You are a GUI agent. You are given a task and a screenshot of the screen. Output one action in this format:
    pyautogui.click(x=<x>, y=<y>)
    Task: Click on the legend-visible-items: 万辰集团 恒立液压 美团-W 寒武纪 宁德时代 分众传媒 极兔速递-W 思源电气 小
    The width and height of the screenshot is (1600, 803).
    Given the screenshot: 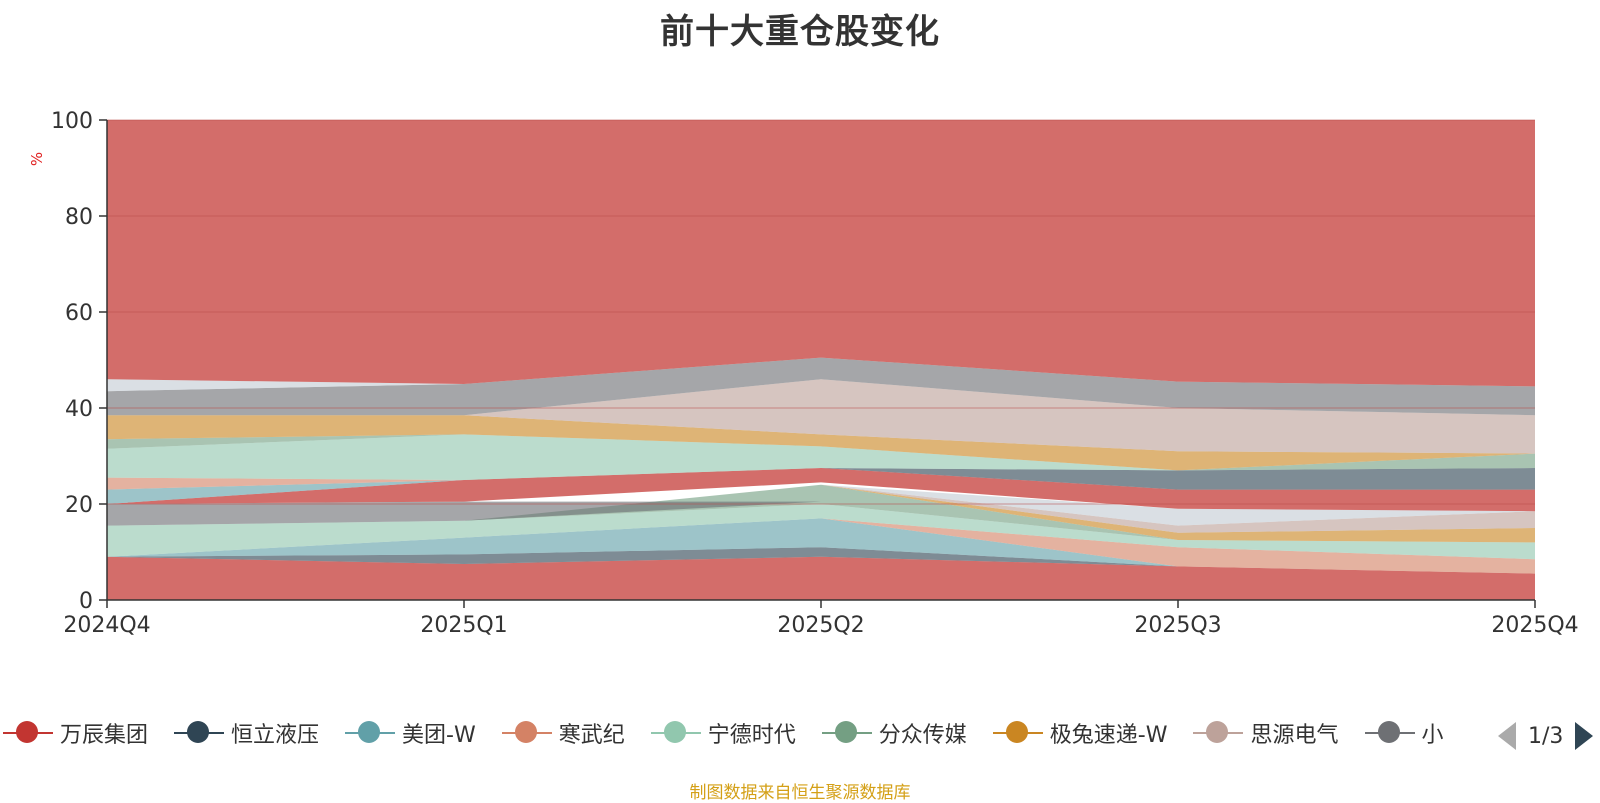 What is the action you would take?
    pyautogui.click(x=730, y=735)
    